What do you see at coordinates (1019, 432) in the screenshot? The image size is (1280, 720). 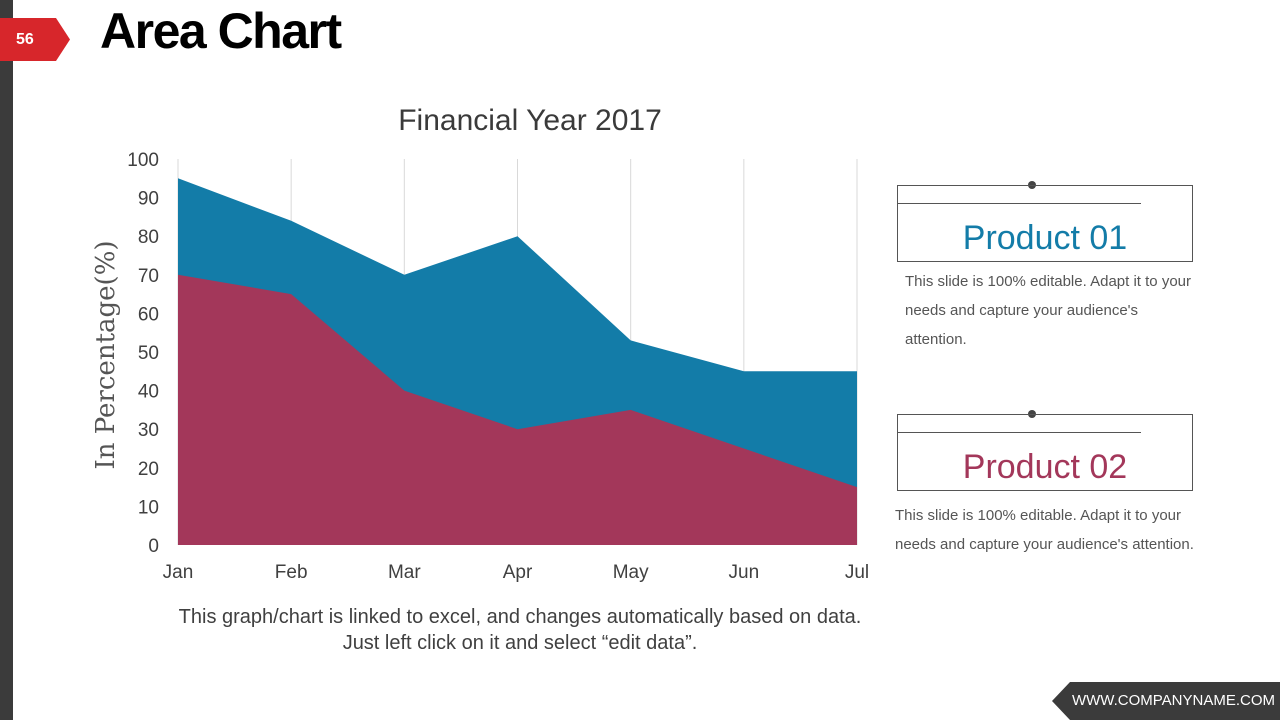 I see `product-02-connector-top` at bounding box center [1019, 432].